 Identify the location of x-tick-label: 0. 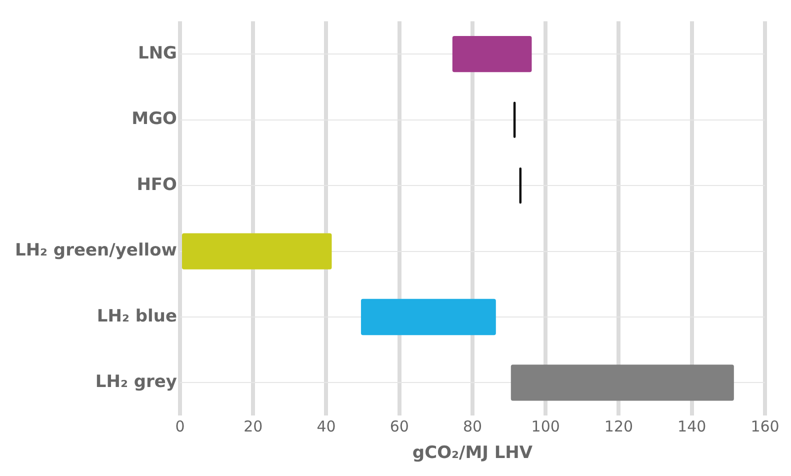
(180, 426).